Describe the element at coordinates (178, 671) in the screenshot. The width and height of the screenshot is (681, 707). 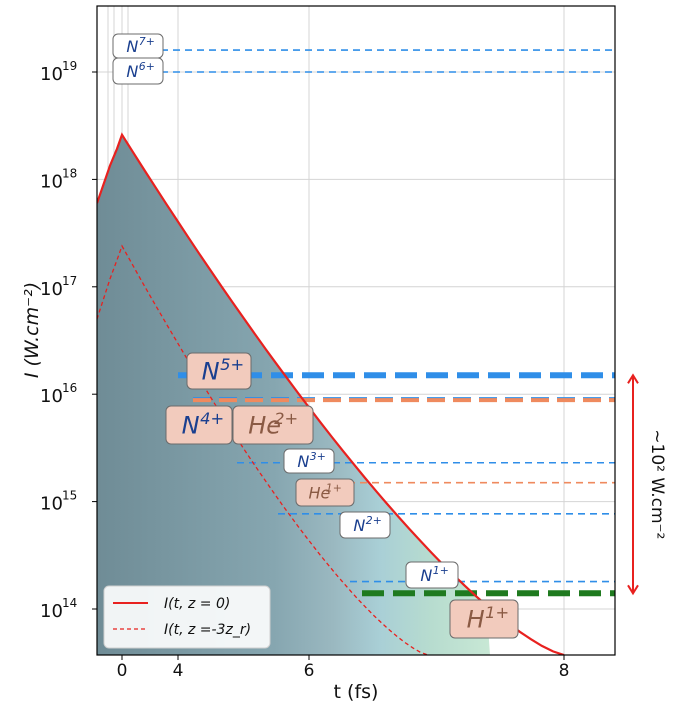
I see `x-tick-label: 4` at that location.